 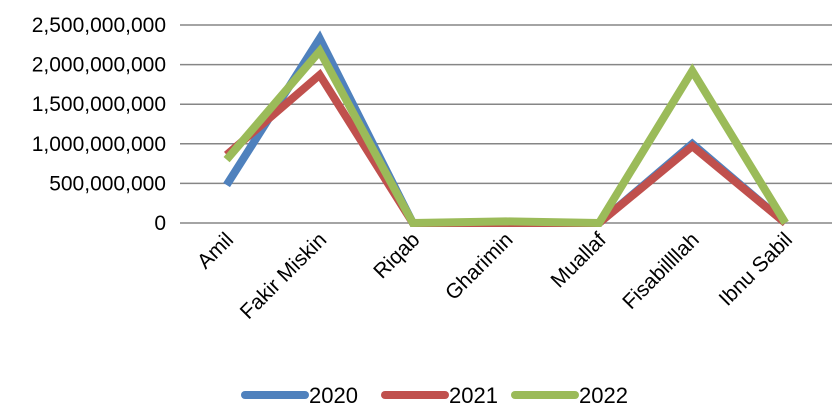 I want to click on x-tick-label: Gharimin, so click(x=479, y=266).